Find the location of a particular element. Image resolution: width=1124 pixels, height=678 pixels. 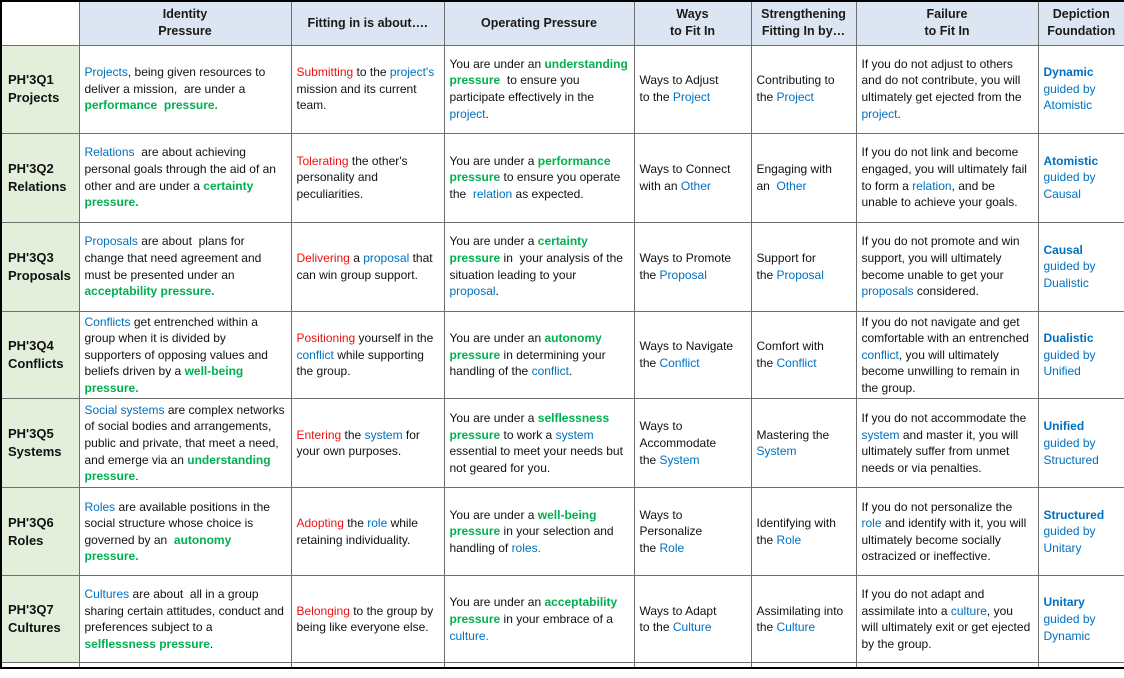

text-segment: role is located at coordinates (377, 523).